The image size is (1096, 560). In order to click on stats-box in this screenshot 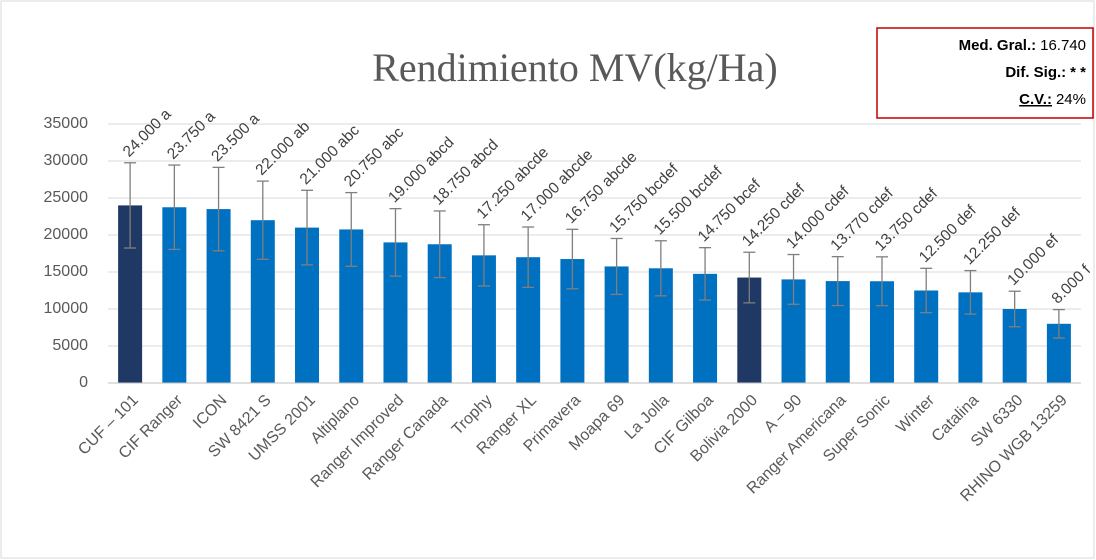, I will do `click(985, 73)`.